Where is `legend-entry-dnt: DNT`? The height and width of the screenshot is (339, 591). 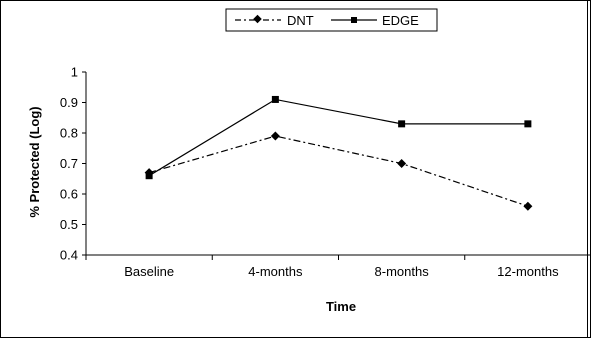
legend-entry-dnt: DNT is located at coordinates (274, 20).